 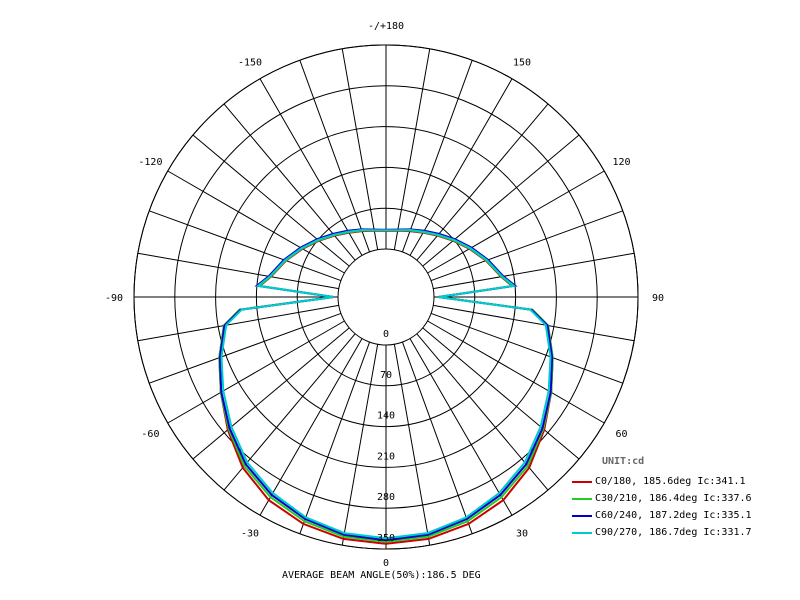 I want to click on angle-label: 30, so click(x=522, y=534).